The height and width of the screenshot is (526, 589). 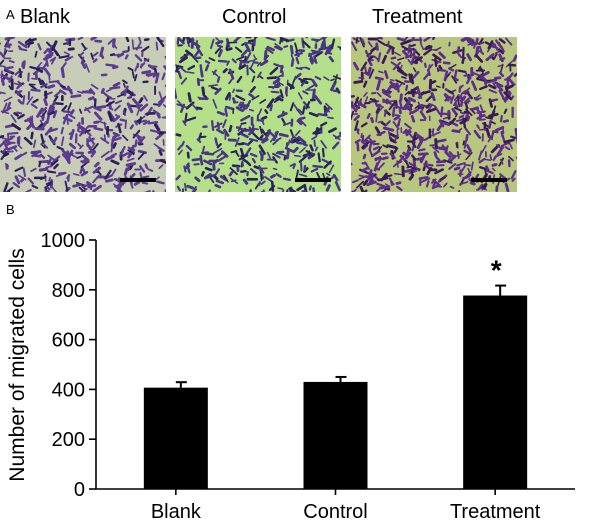 What do you see at coordinates (434, 114) in the screenshot?
I see `micrograph-treatment` at bounding box center [434, 114].